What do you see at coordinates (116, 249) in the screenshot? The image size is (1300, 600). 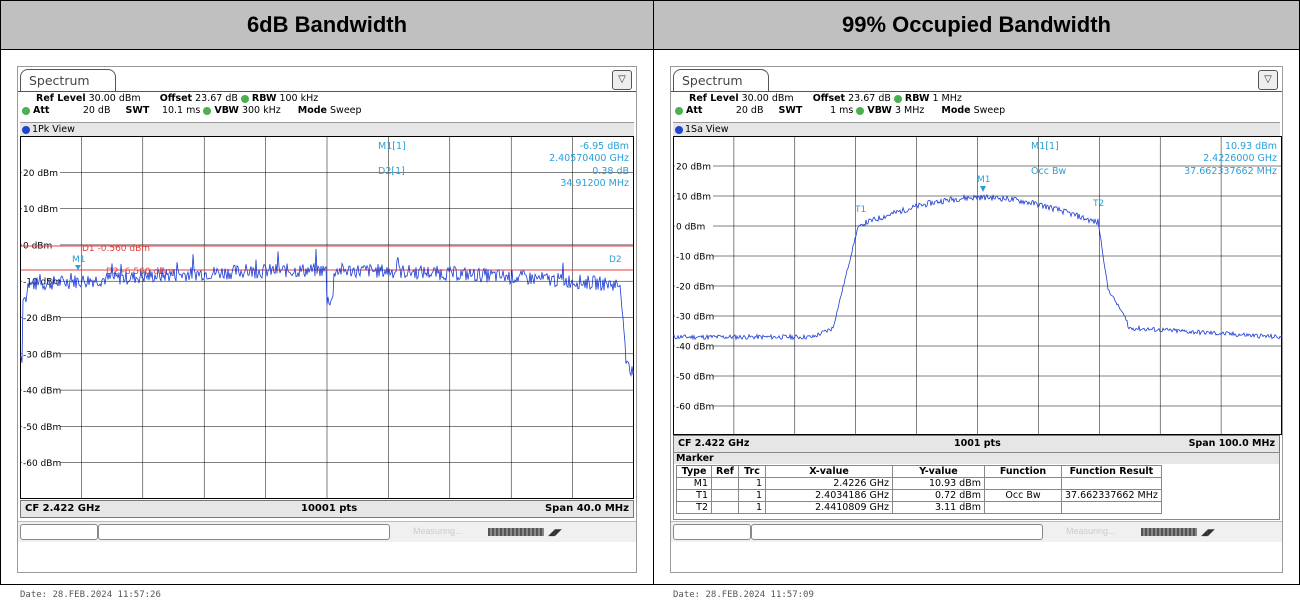 I see `d1-line-label: D1 -0.560 dBm` at bounding box center [116, 249].